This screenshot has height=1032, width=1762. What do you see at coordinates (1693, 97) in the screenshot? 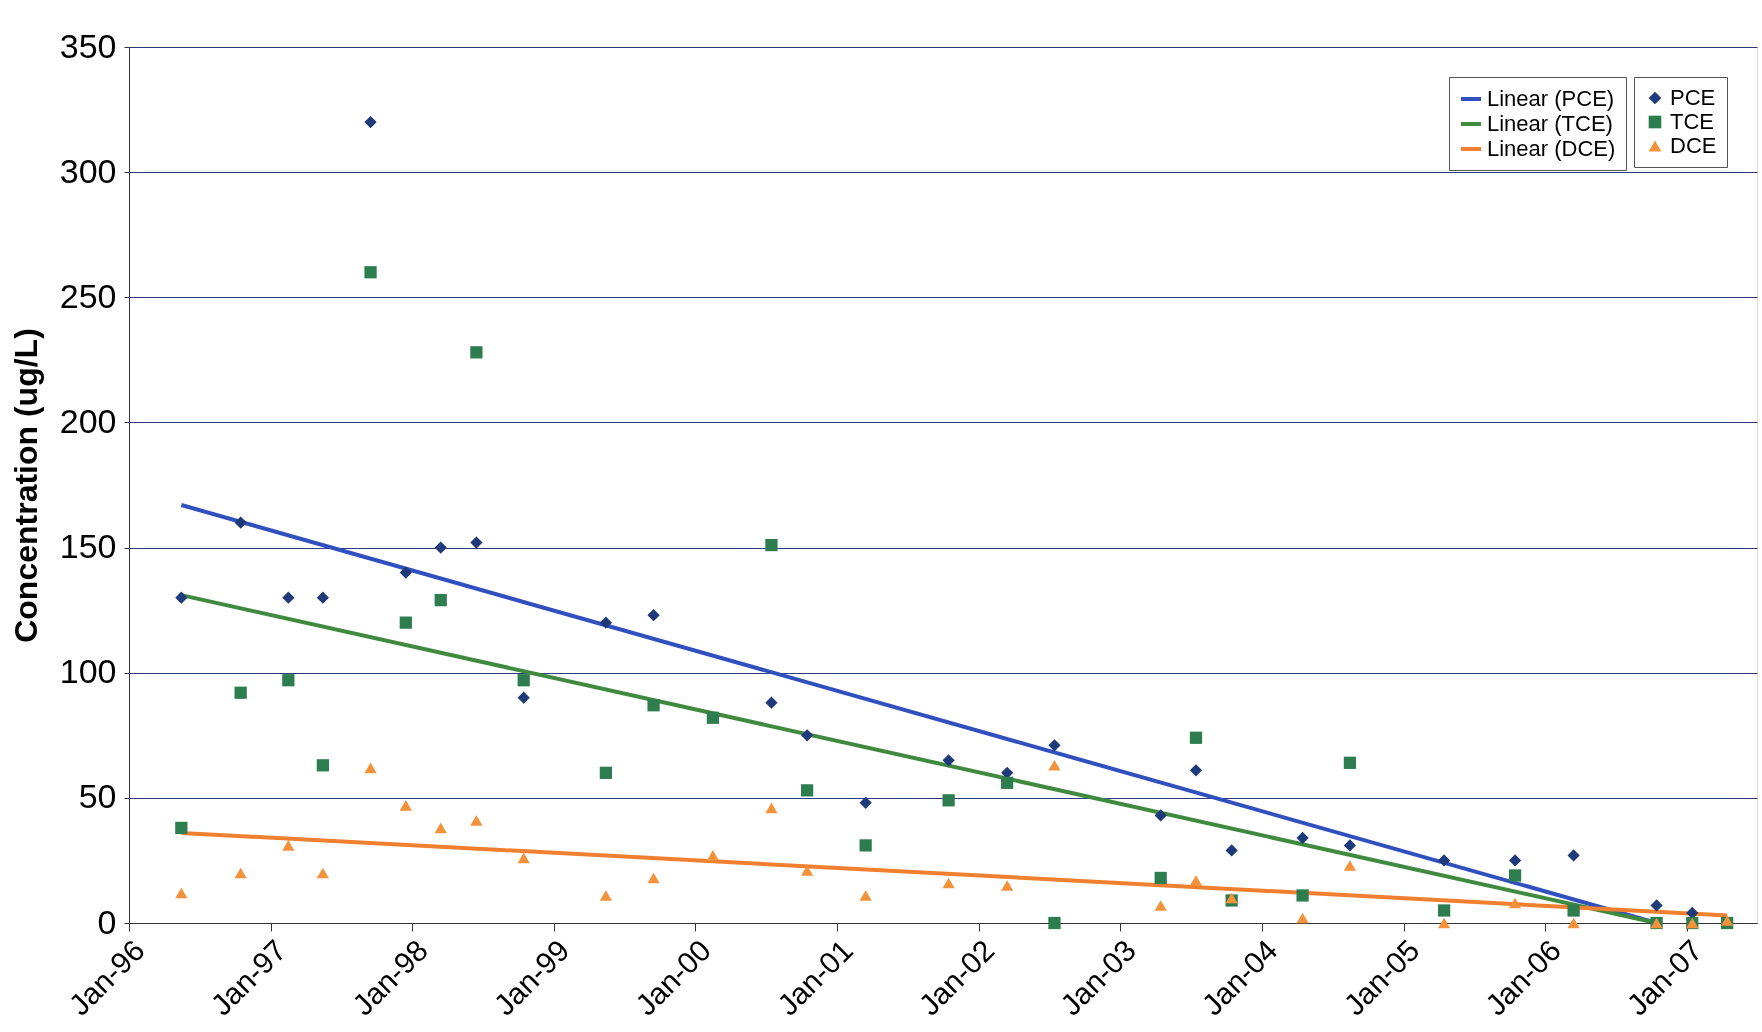
I see `legend-label: PCE` at bounding box center [1693, 97].